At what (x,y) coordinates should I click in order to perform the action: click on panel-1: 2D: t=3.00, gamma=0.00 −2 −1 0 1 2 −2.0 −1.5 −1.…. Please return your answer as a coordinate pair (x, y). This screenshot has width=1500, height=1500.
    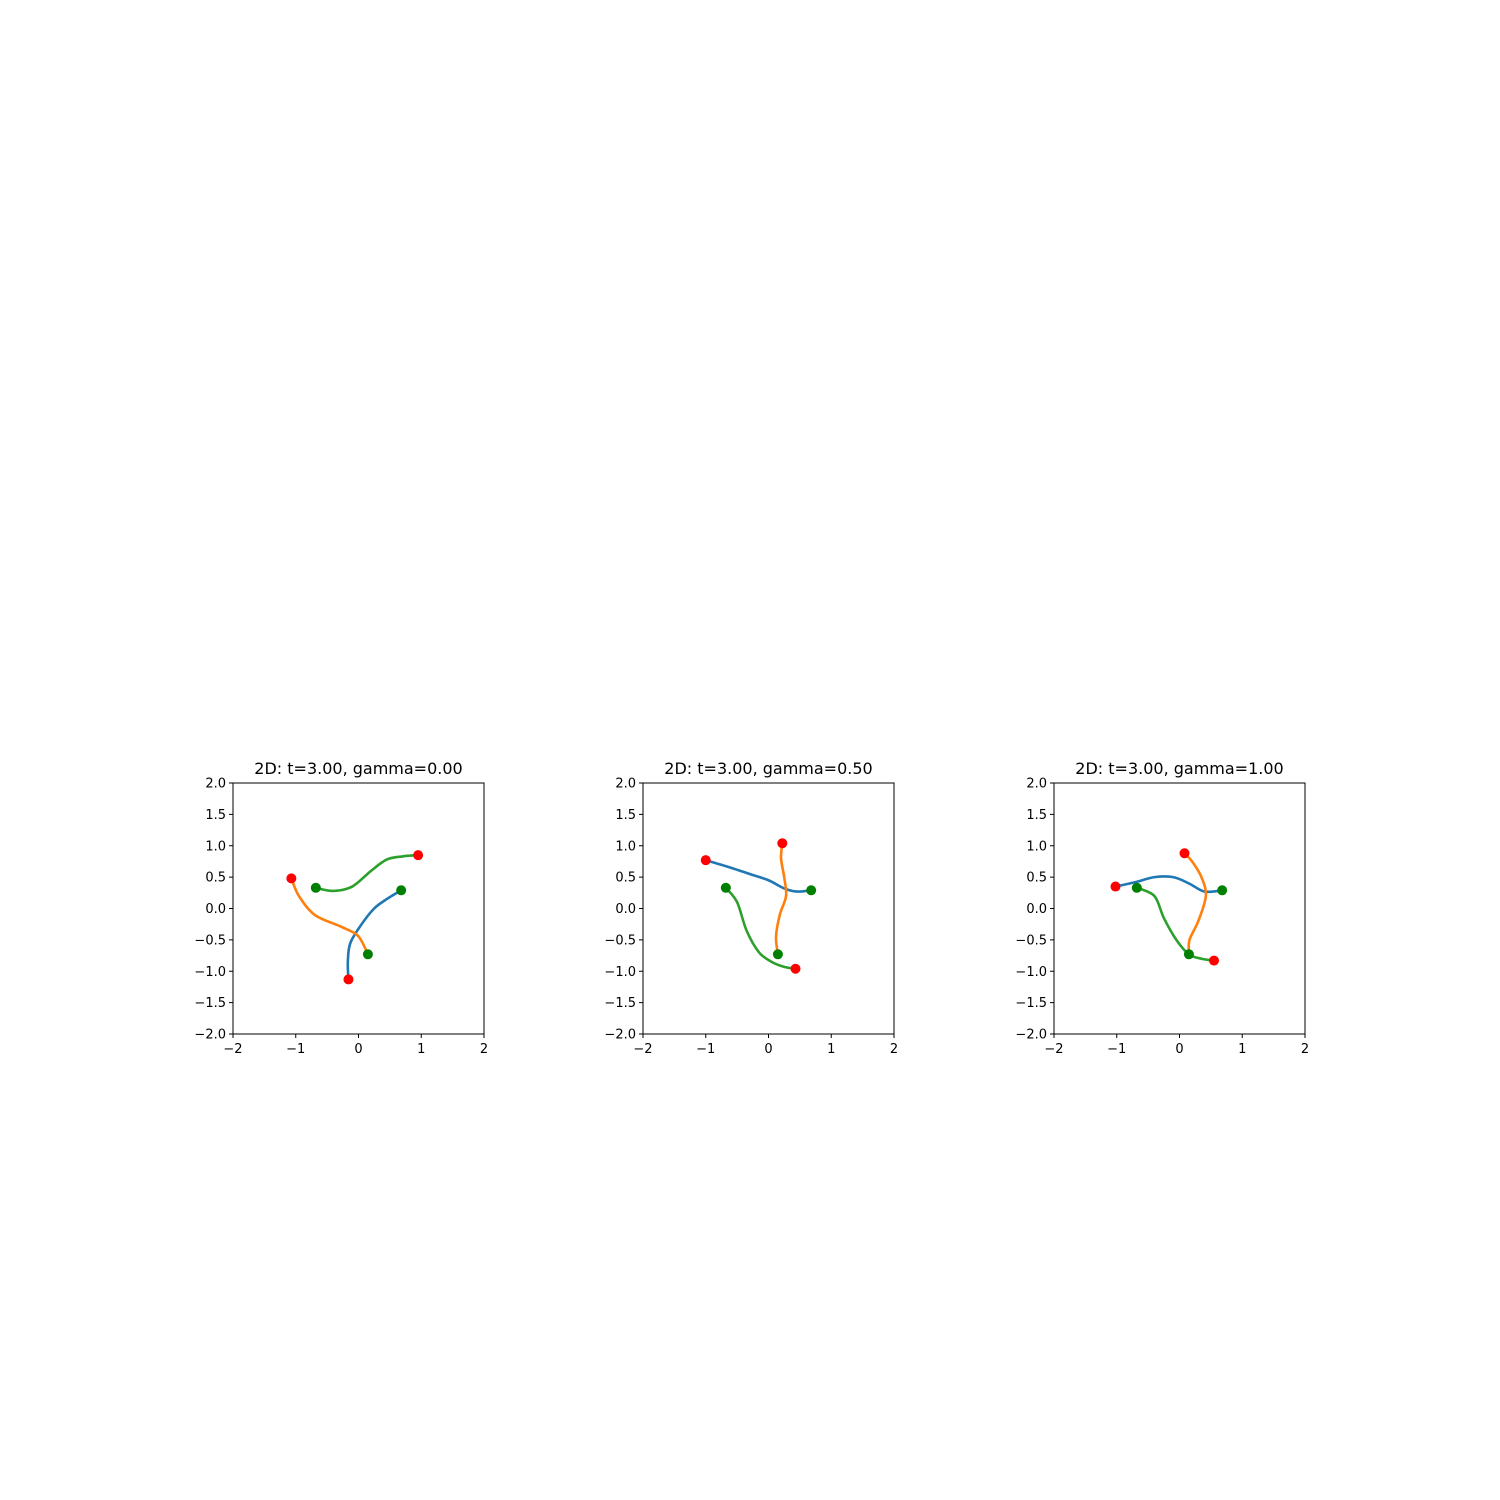
    Looking at the image, I should click on (341, 908).